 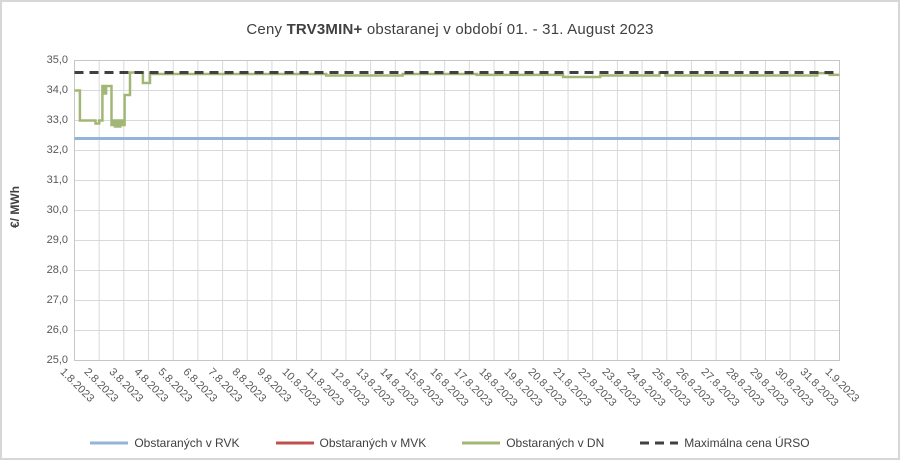 I want to click on legend-label: Obstaraných v RVK, so click(x=187, y=443).